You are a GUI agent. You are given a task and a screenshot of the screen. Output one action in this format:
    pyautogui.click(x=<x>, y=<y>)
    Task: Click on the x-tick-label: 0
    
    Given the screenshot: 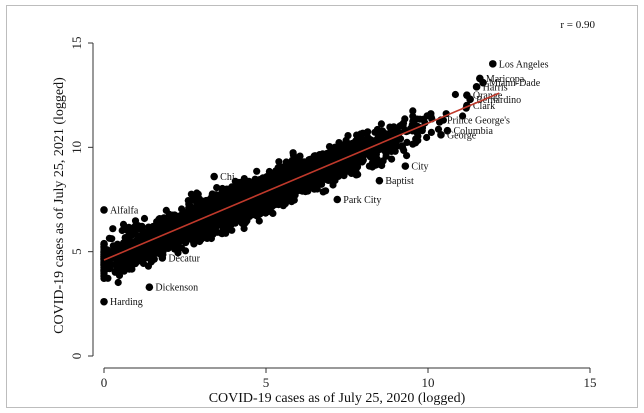 What is the action you would take?
    pyautogui.click(x=104, y=382)
    